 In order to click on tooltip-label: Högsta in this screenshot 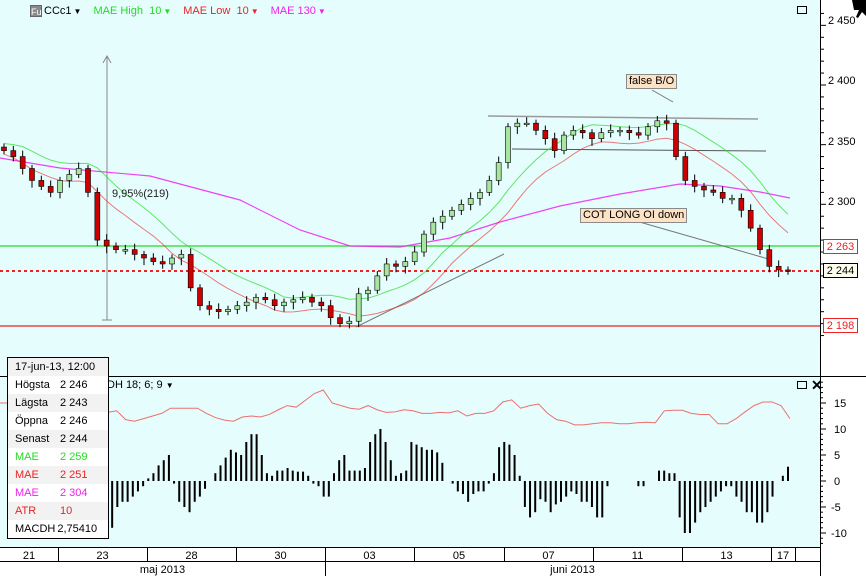, I will do `click(32, 385)`.